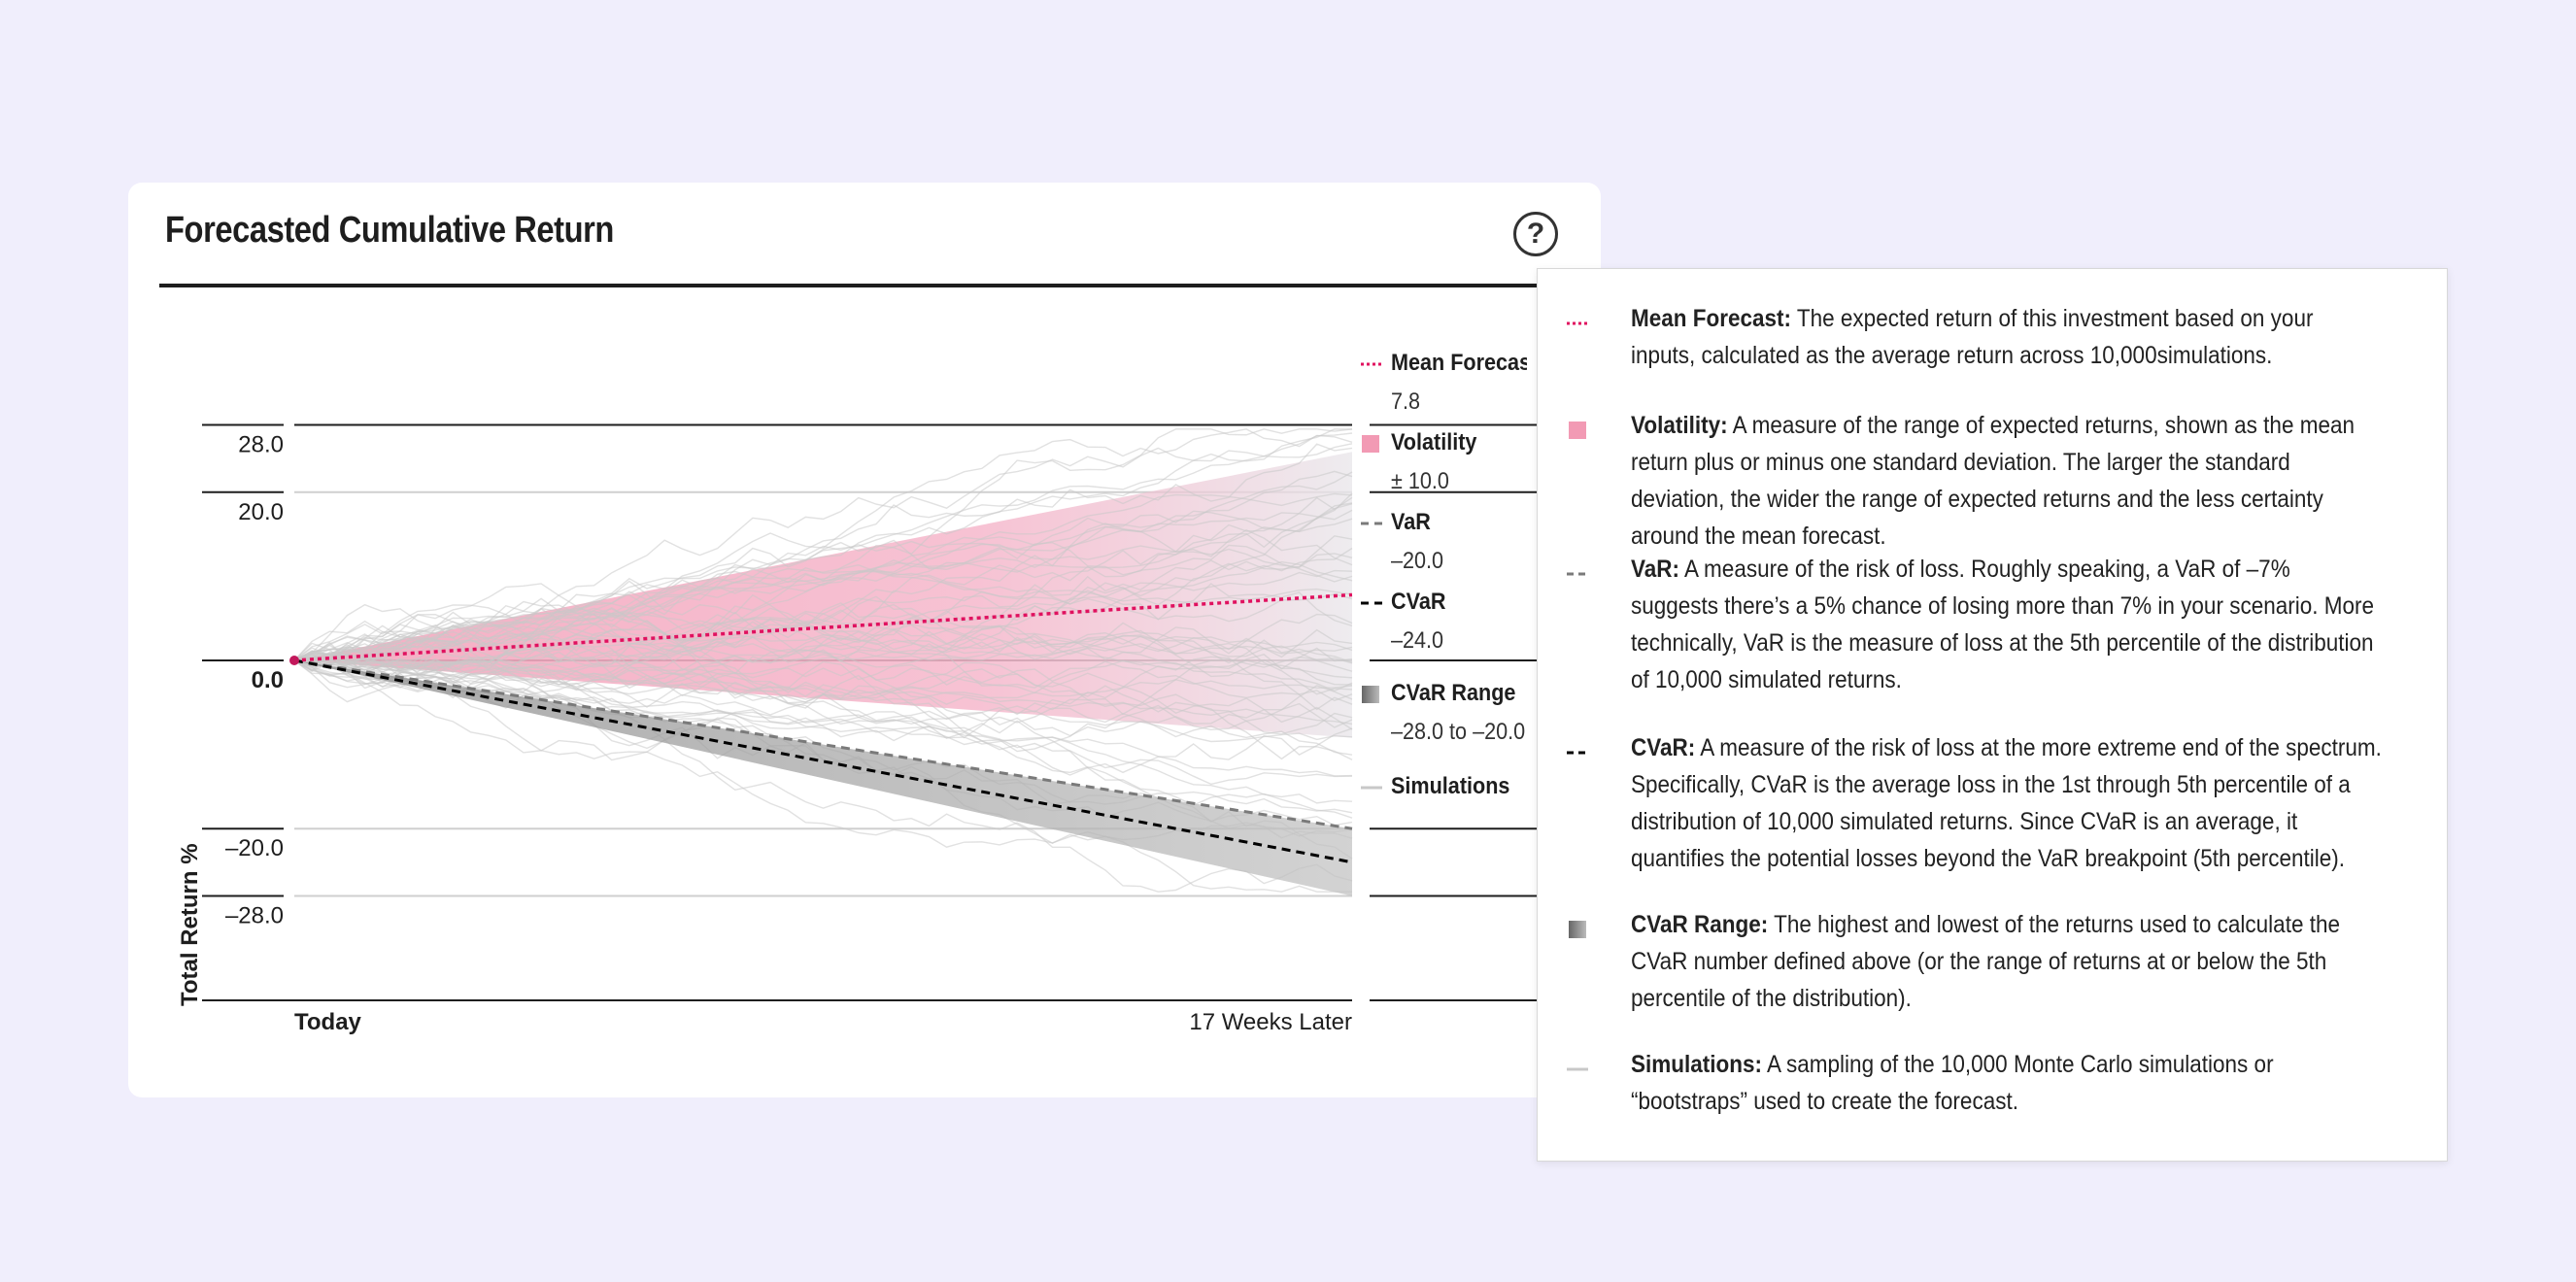  What do you see at coordinates (1697, 1064) in the screenshot?
I see `help-term: Simulations:` at bounding box center [1697, 1064].